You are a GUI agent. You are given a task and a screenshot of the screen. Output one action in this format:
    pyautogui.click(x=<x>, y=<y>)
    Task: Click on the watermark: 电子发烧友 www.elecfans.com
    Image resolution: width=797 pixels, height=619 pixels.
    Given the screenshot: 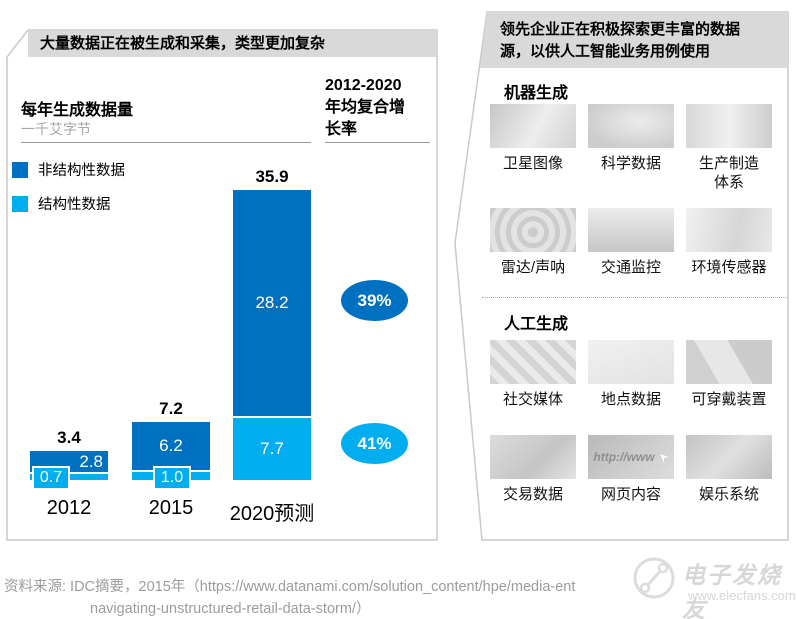 What is the action you would take?
    pyautogui.click(x=712, y=584)
    